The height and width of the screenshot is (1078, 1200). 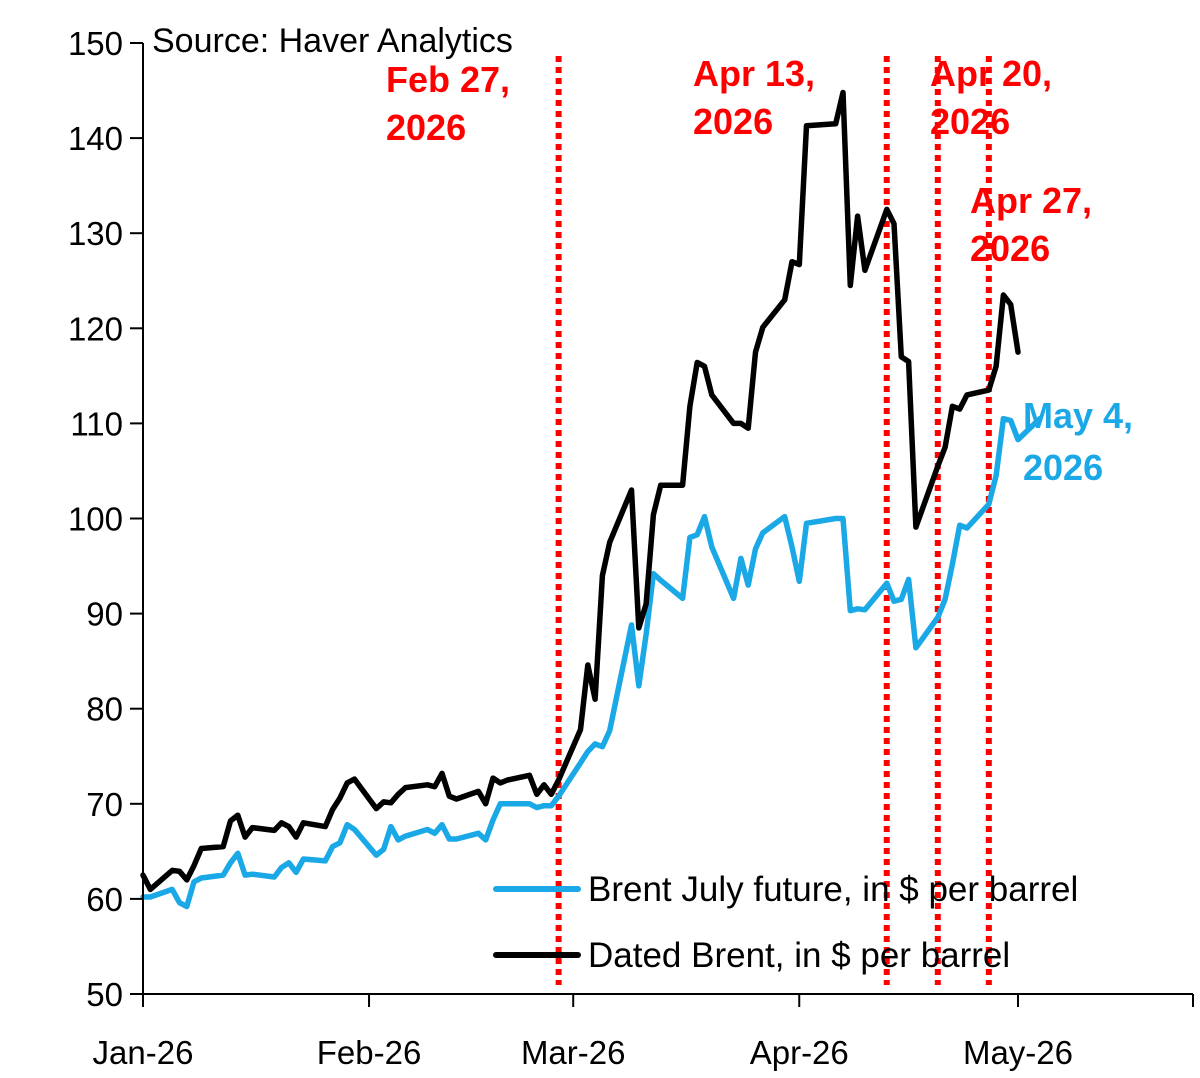 What do you see at coordinates (799, 1052) in the screenshot?
I see `x-tick-label: Apr-26` at bounding box center [799, 1052].